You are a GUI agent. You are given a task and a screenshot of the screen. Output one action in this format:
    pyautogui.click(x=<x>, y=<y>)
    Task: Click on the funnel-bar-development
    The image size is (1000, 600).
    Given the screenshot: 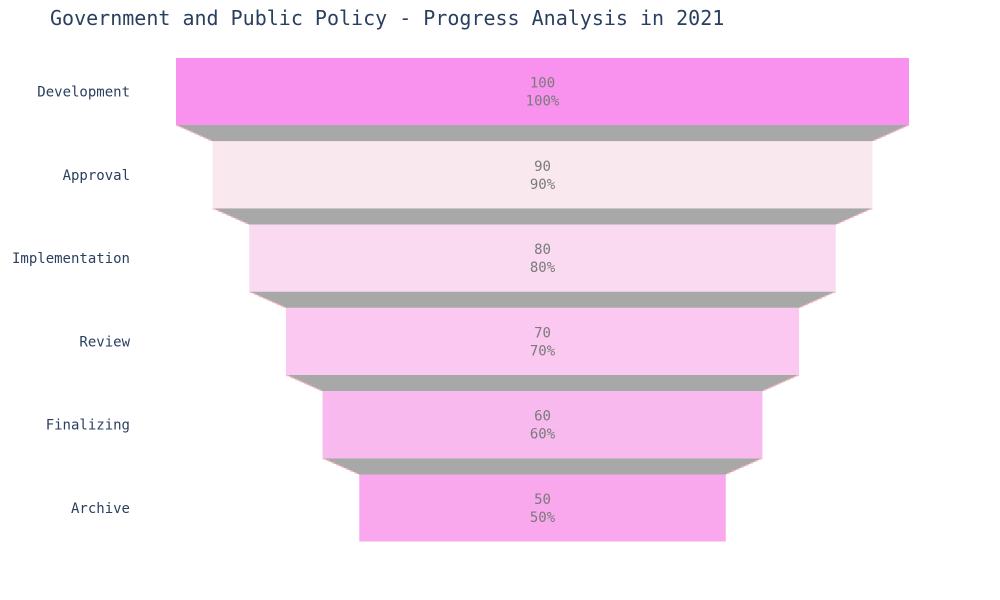 What is the action you would take?
    pyautogui.click(x=542, y=91)
    